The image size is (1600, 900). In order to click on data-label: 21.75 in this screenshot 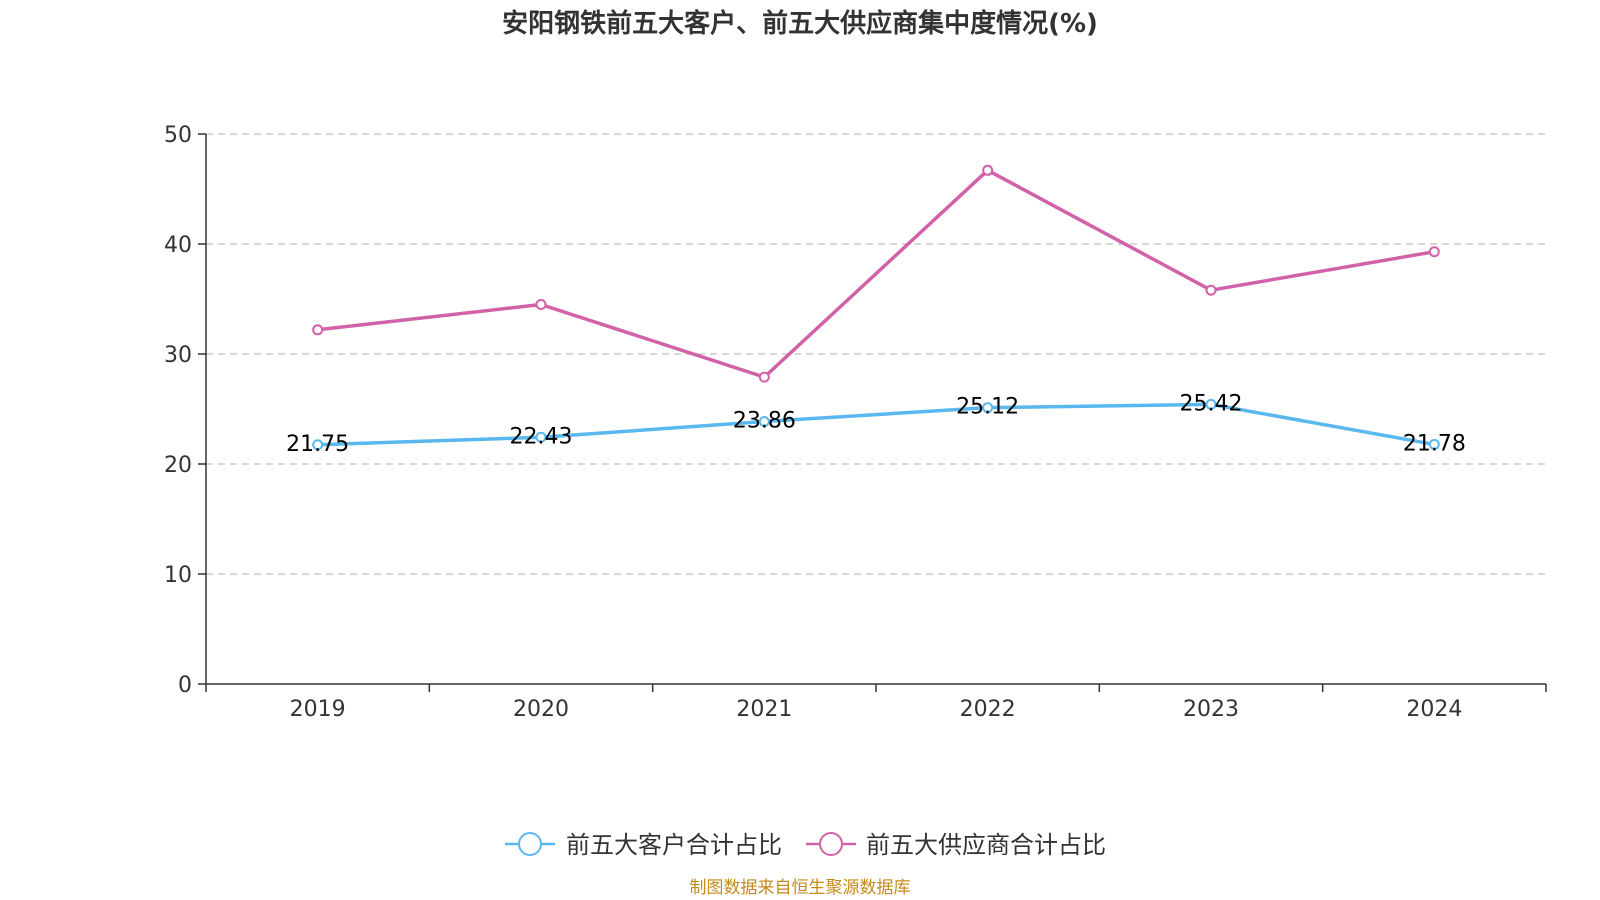, I will do `click(317, 444)`.